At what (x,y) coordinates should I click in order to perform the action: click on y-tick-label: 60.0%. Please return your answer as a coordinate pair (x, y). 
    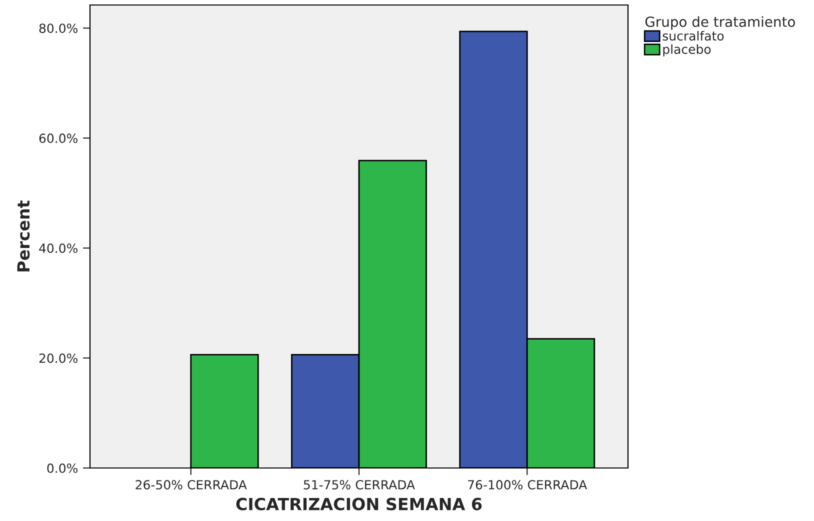
    Looking at the image, I should click on (58, 138).